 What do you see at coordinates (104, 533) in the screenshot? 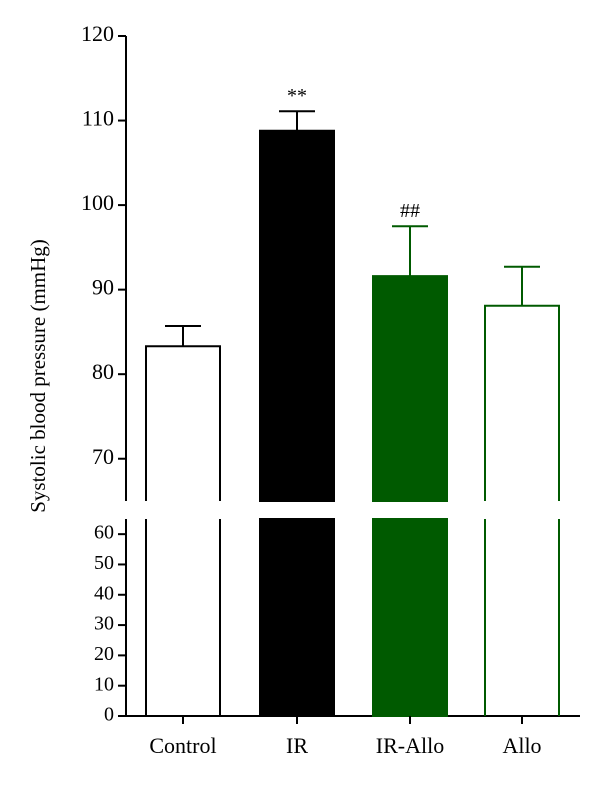
I see `y-tick-label: 60` at bounding box center [104, 533].